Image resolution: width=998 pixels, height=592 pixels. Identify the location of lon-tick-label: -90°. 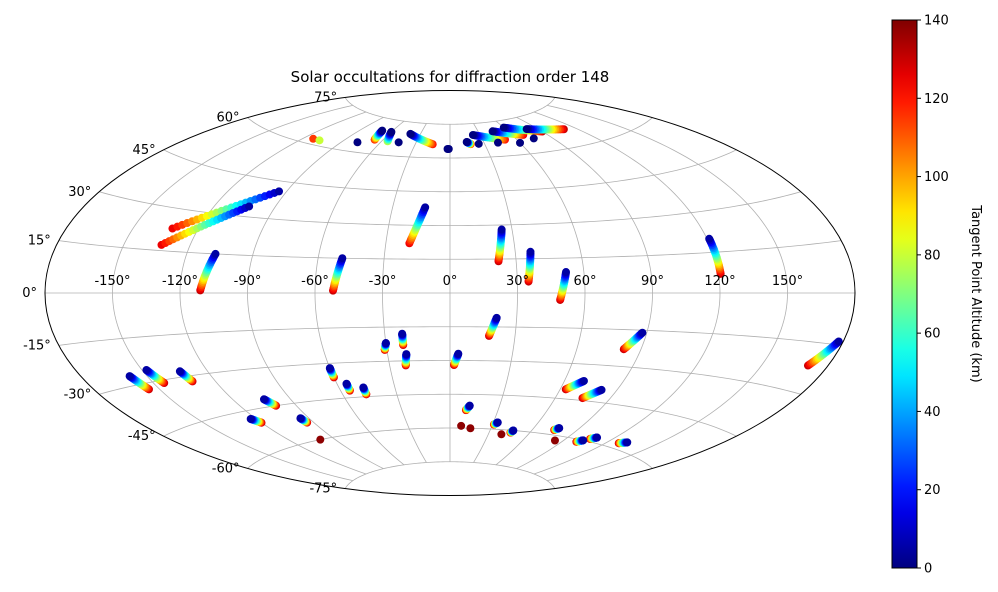
(248, 281).